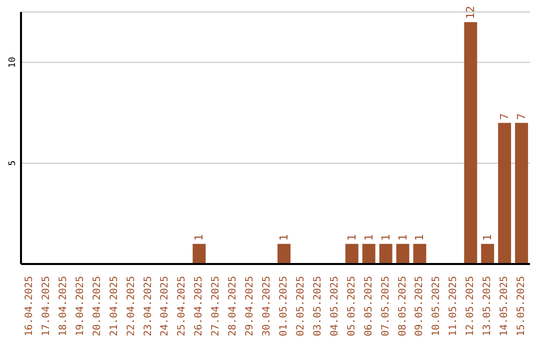 The height and width of the screenshot is (340, 540). I want to click on x-tick-label: 28.04.2025, so click(233, 306).